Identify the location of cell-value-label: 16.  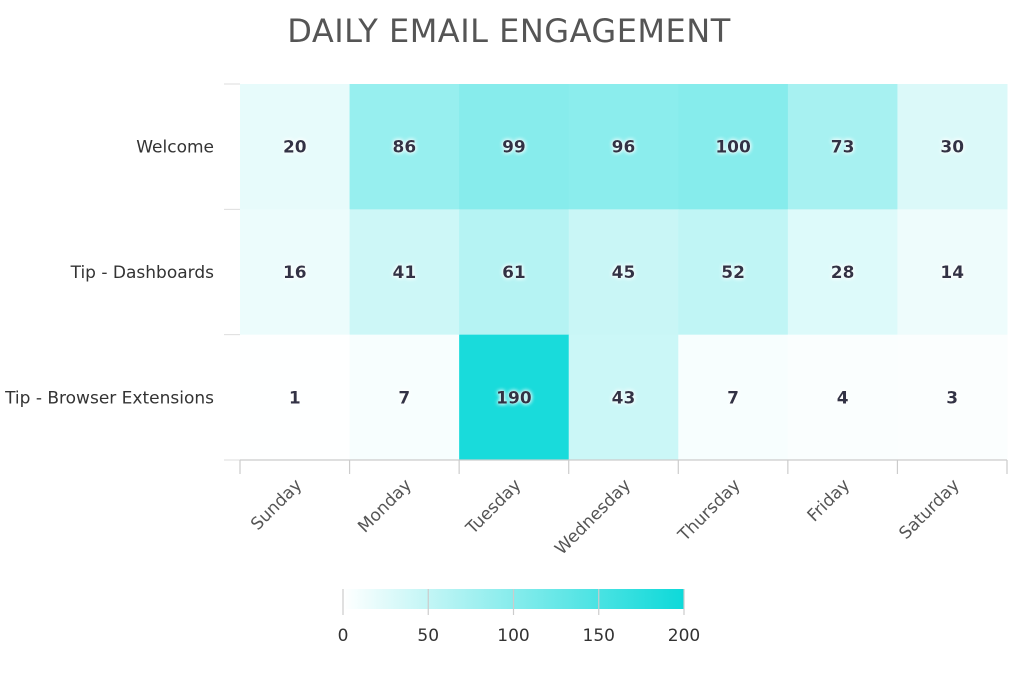
(295, 273).